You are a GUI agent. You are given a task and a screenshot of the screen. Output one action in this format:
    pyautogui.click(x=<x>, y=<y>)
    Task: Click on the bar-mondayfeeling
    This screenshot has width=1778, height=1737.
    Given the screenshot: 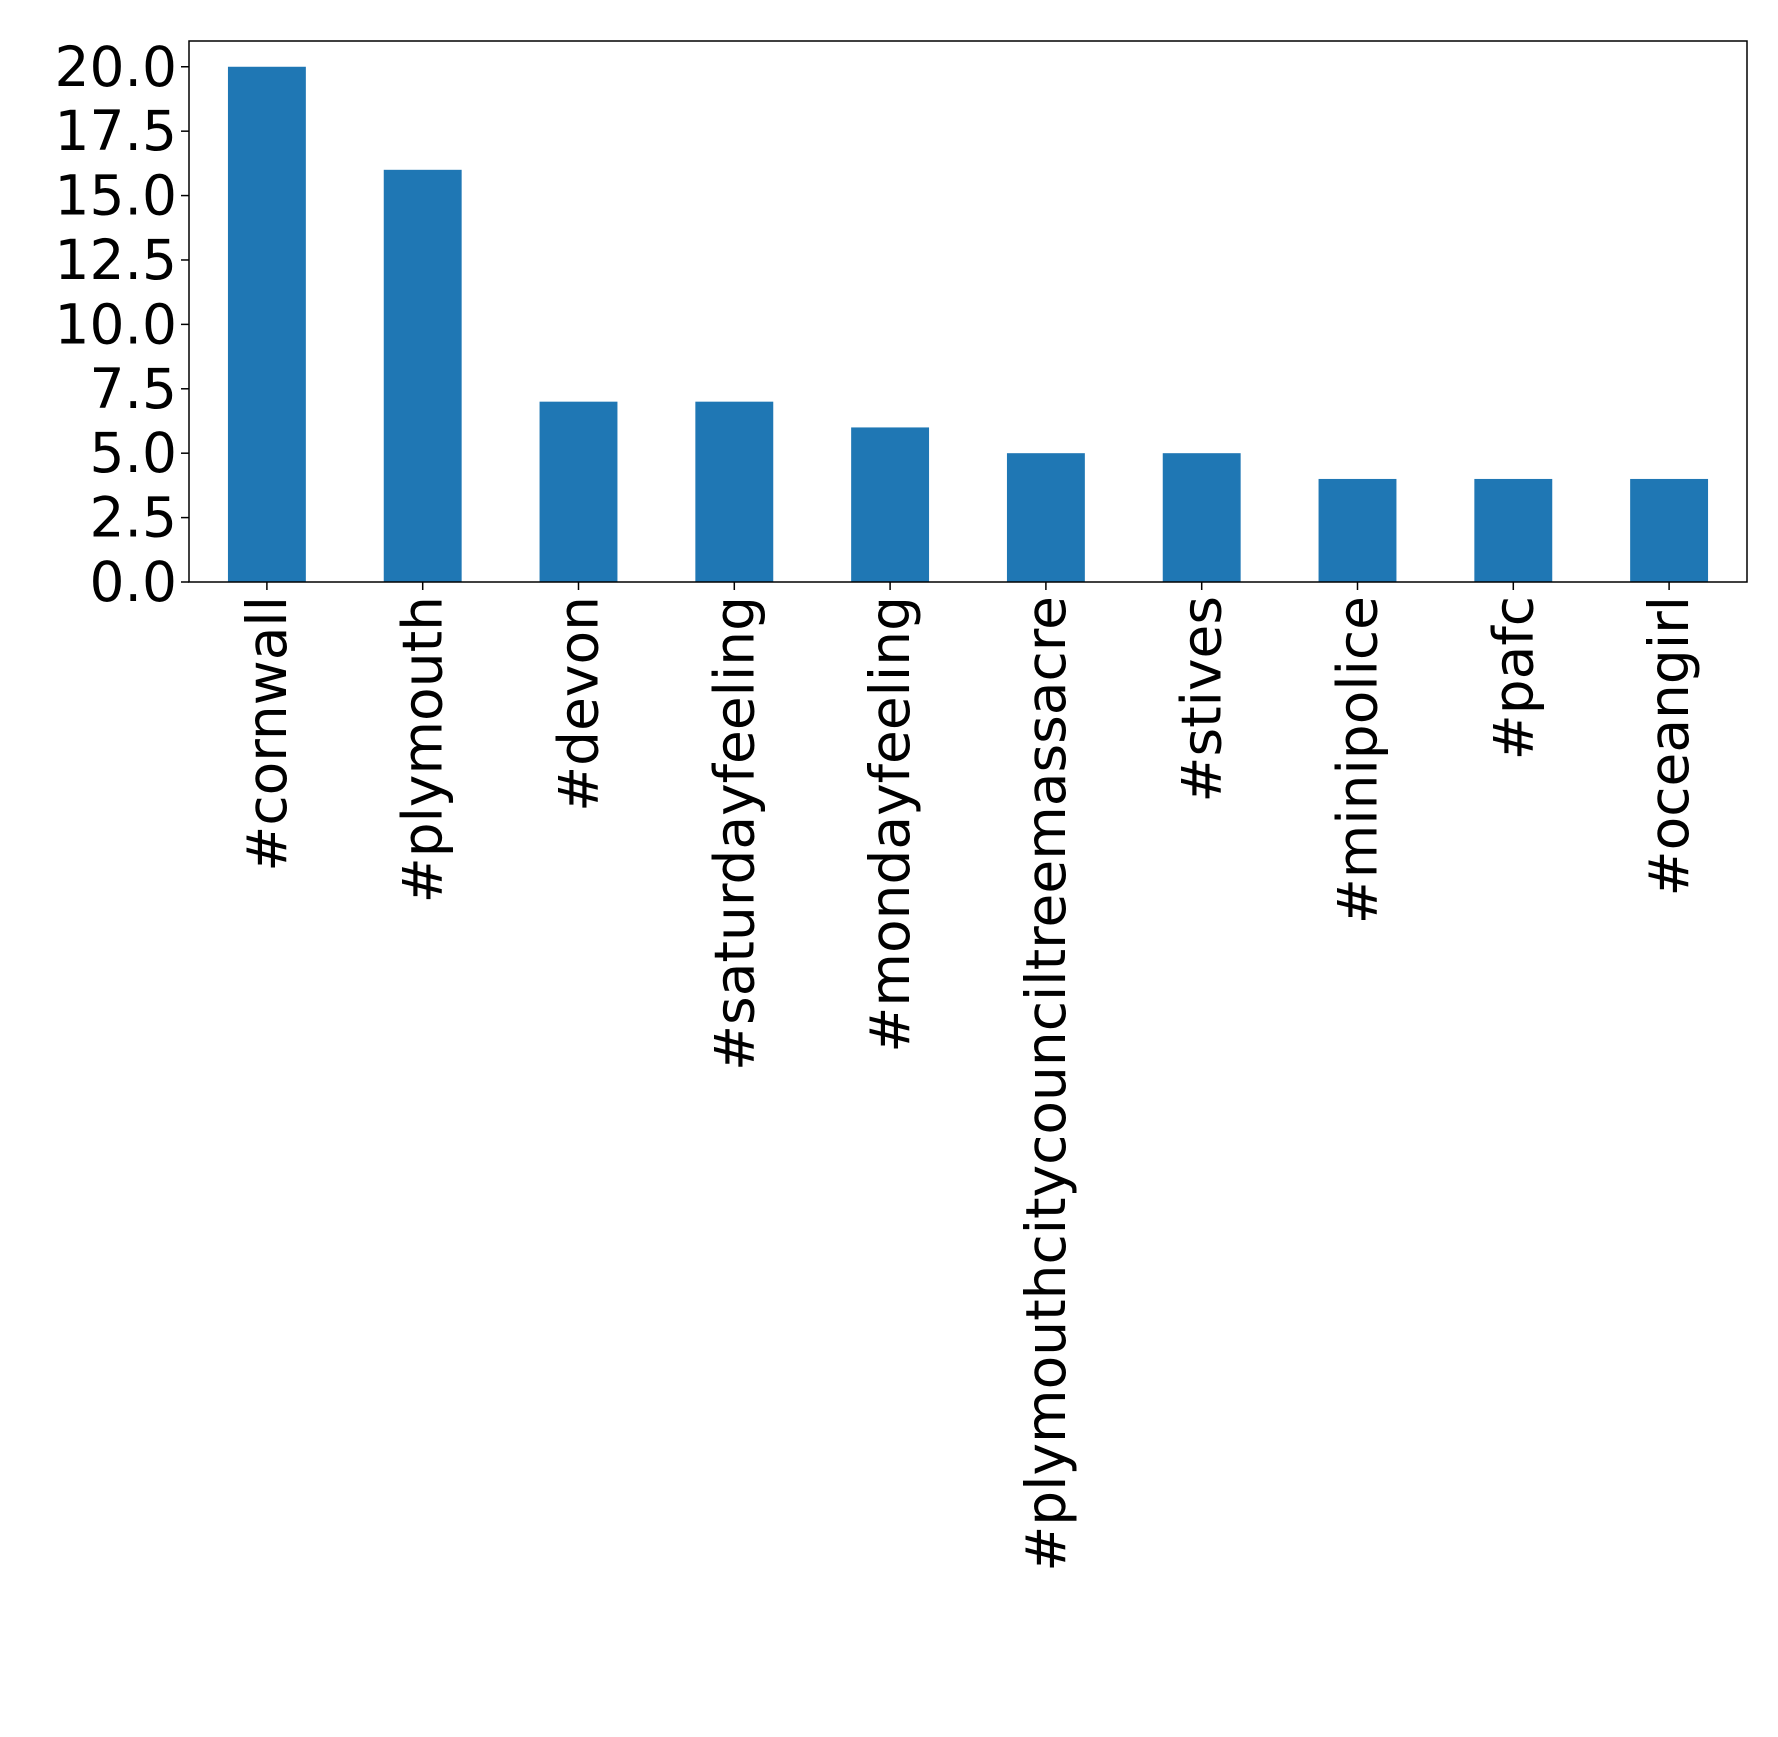 What is the action you would take?
    pyautogui.click(x=890, y=504)
    